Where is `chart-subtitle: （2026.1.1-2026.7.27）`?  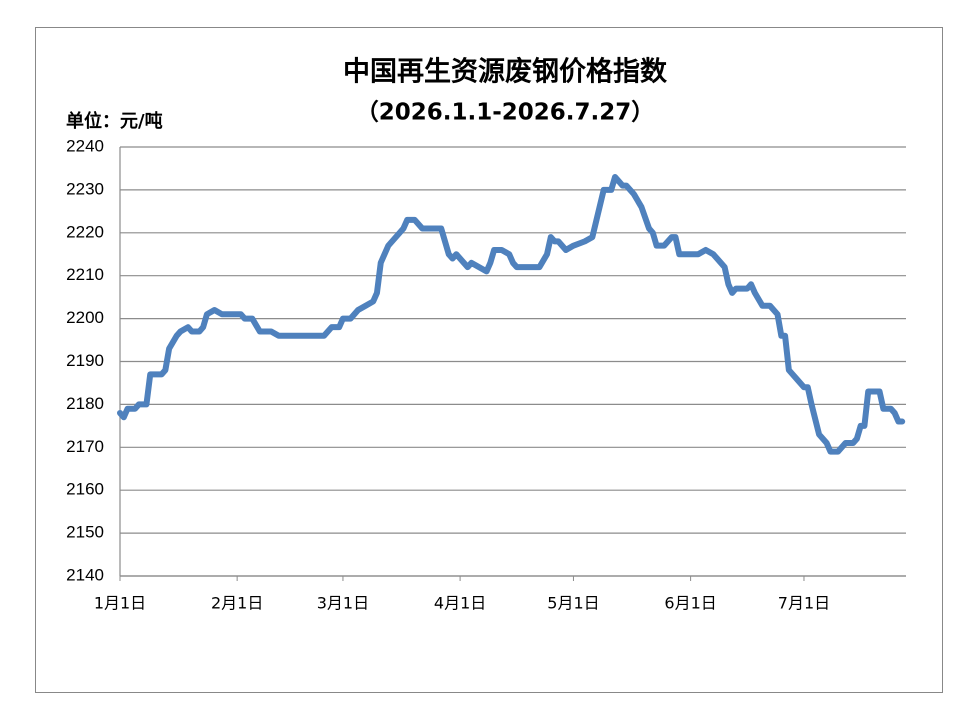 chart-subtitle: （2026.1.1-2026.7.27） is located at coordinates (505, 112).